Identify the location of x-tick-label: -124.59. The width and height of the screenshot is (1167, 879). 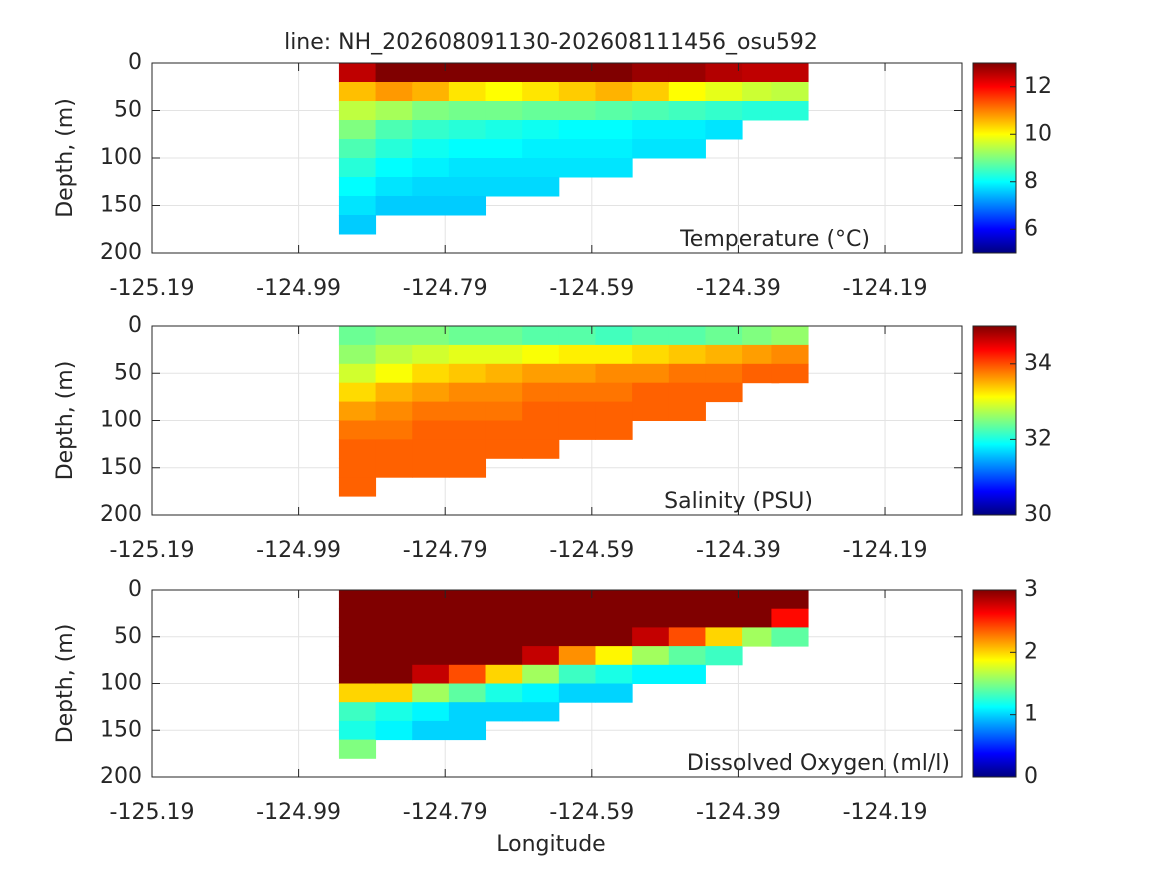
(591, 288).